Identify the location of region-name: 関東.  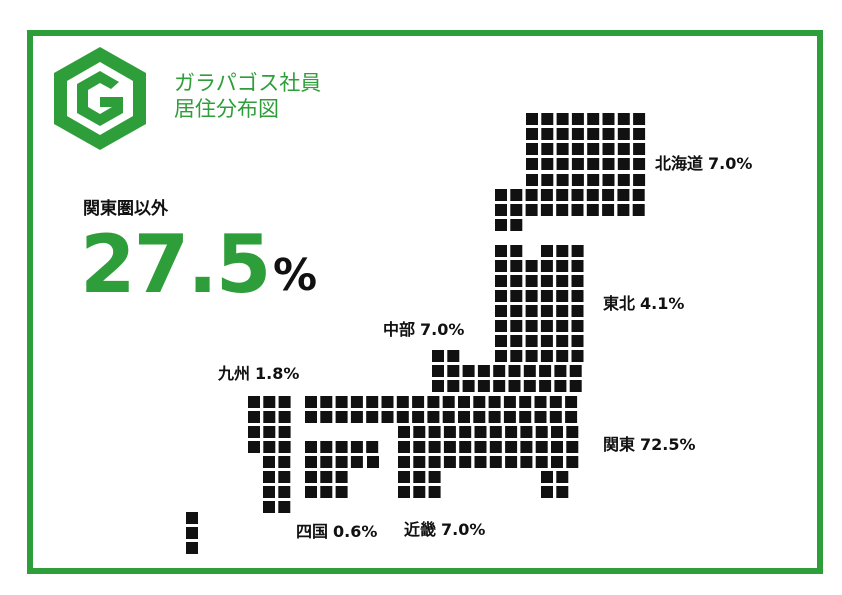
(619, 444).